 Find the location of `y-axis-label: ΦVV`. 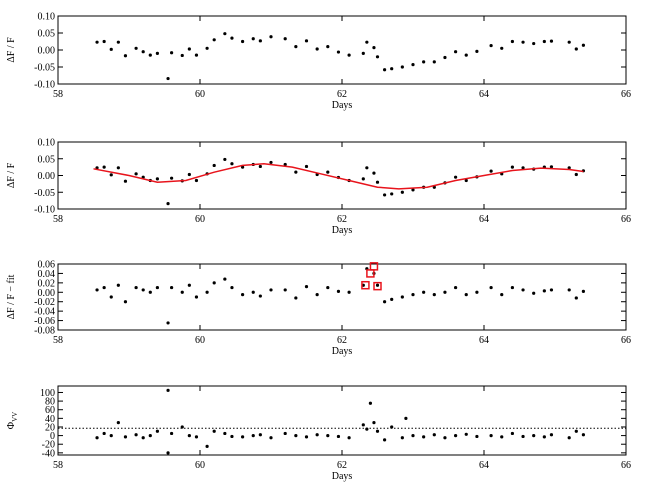

y-axis-label: ΦVV is located at coordinates (12, 420).